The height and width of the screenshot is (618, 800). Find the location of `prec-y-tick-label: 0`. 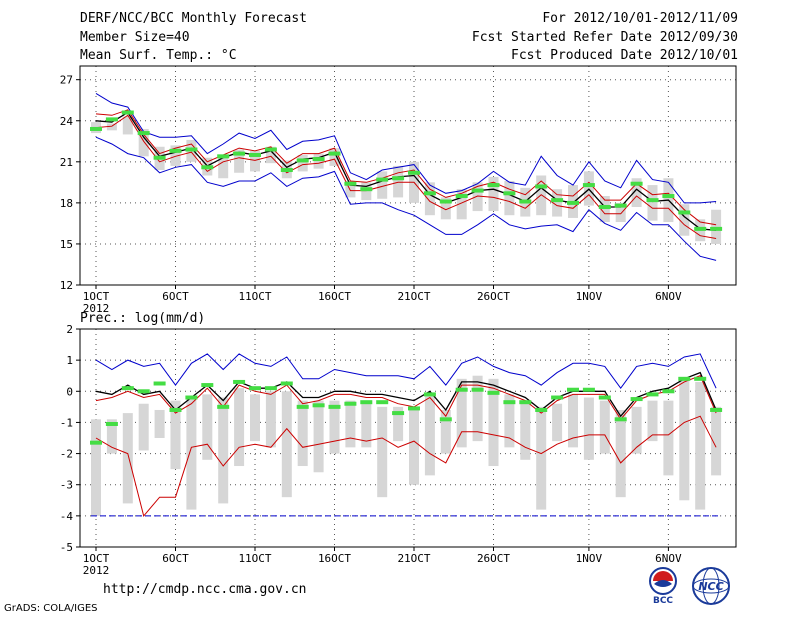

prec-y-tick-label: 0 is located at coordinates (69, 391).